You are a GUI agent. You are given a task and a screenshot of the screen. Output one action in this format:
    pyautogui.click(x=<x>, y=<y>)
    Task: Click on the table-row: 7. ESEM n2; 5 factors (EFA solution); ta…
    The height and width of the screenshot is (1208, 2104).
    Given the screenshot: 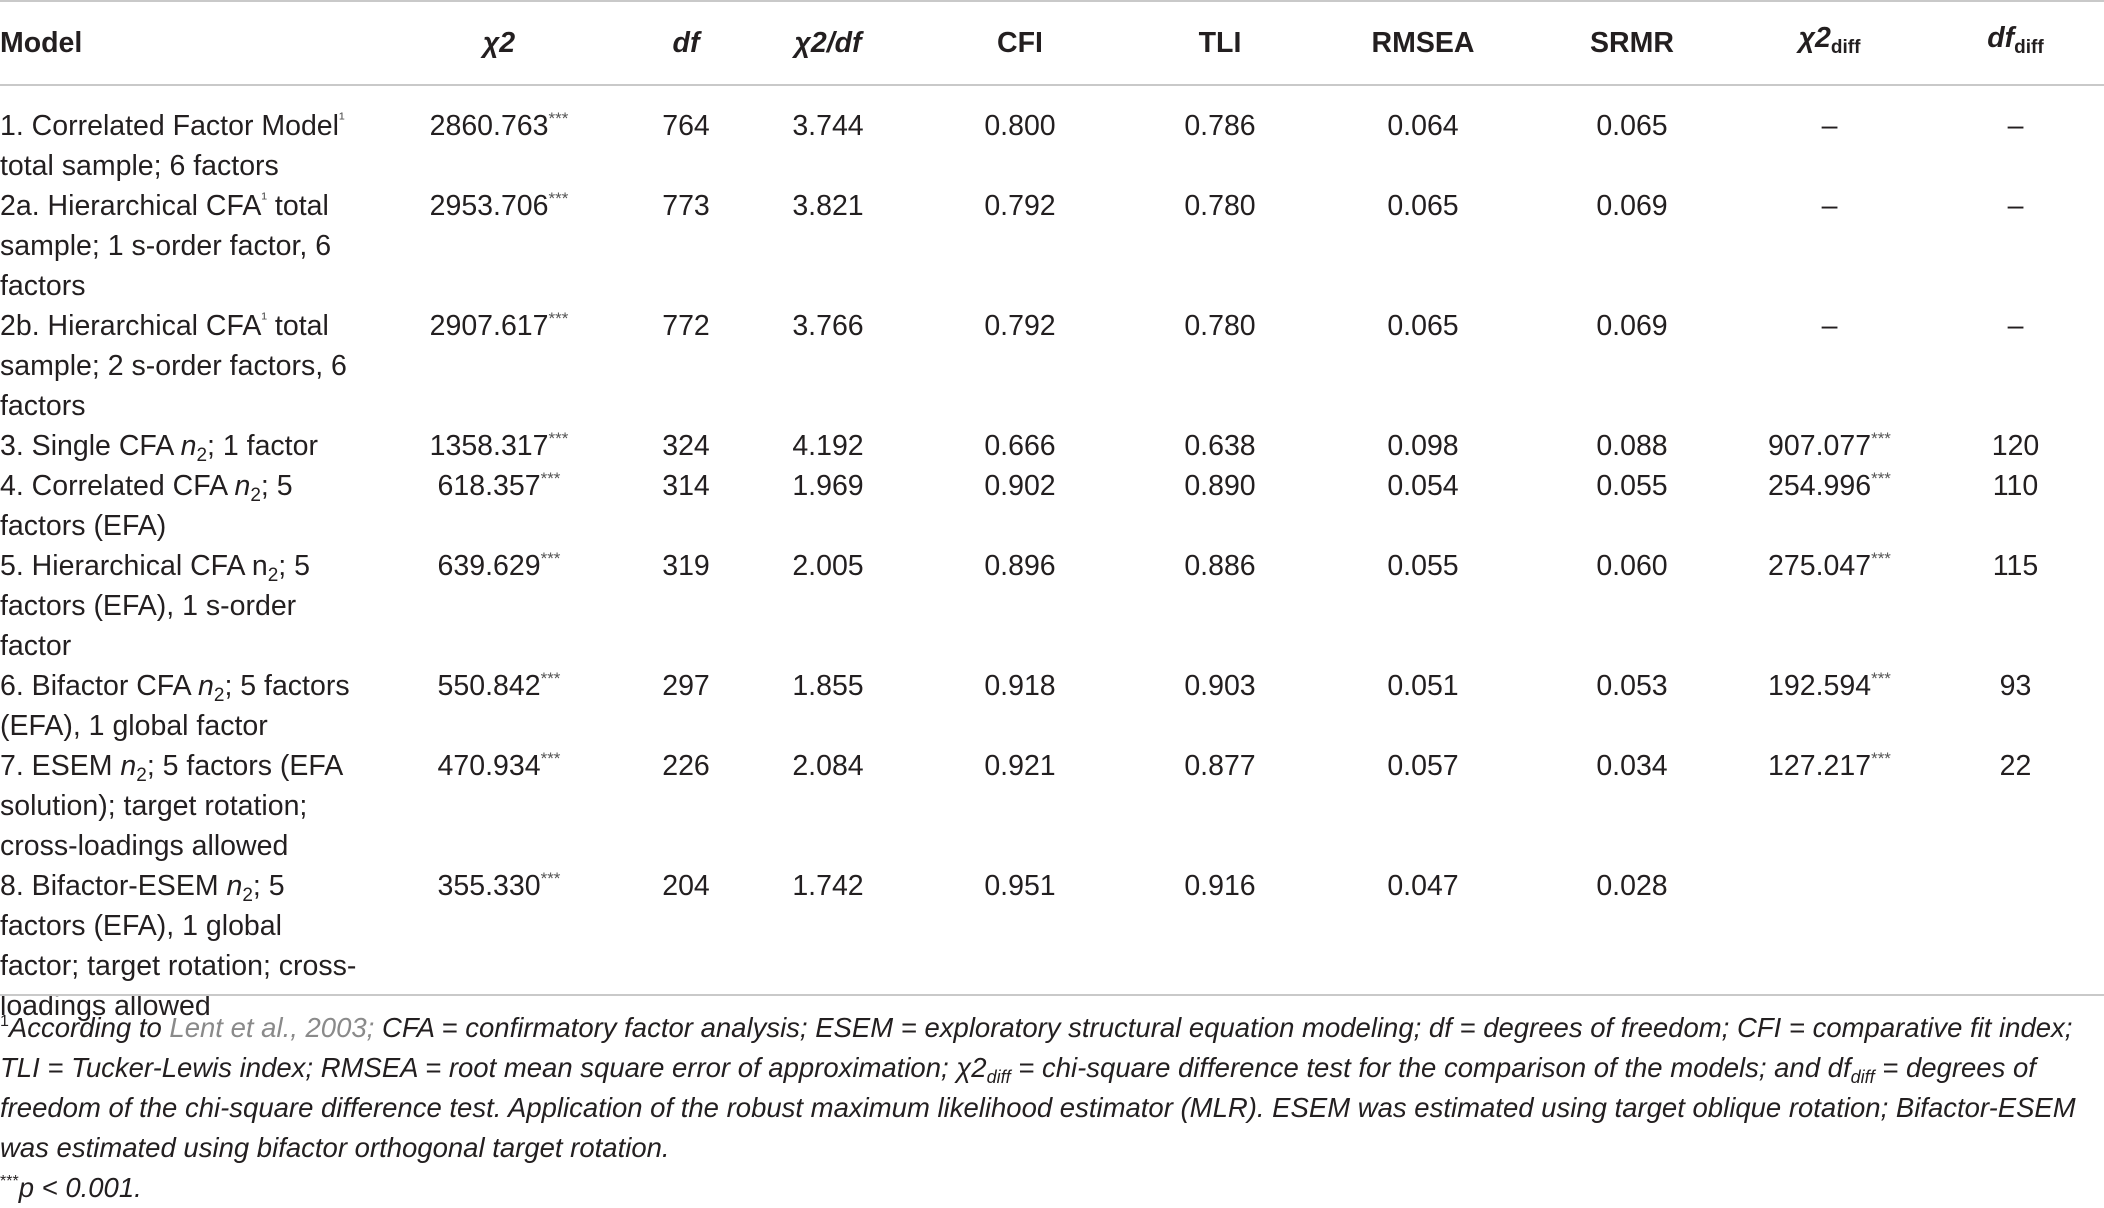 What is the action you would take?
    pyautogui.click(x=1052, y=806)
    